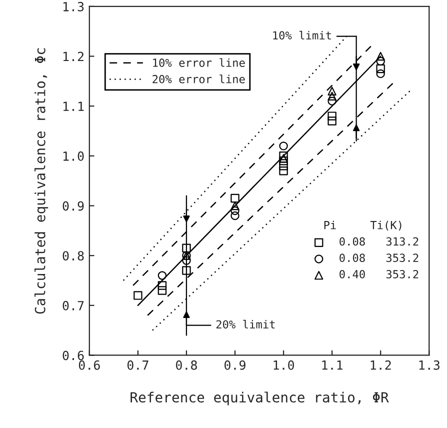 Image resolution: width=447 pixels, height=428 pixels. I want to click on legend-title: Pi Ti(K), so click(363, 225).